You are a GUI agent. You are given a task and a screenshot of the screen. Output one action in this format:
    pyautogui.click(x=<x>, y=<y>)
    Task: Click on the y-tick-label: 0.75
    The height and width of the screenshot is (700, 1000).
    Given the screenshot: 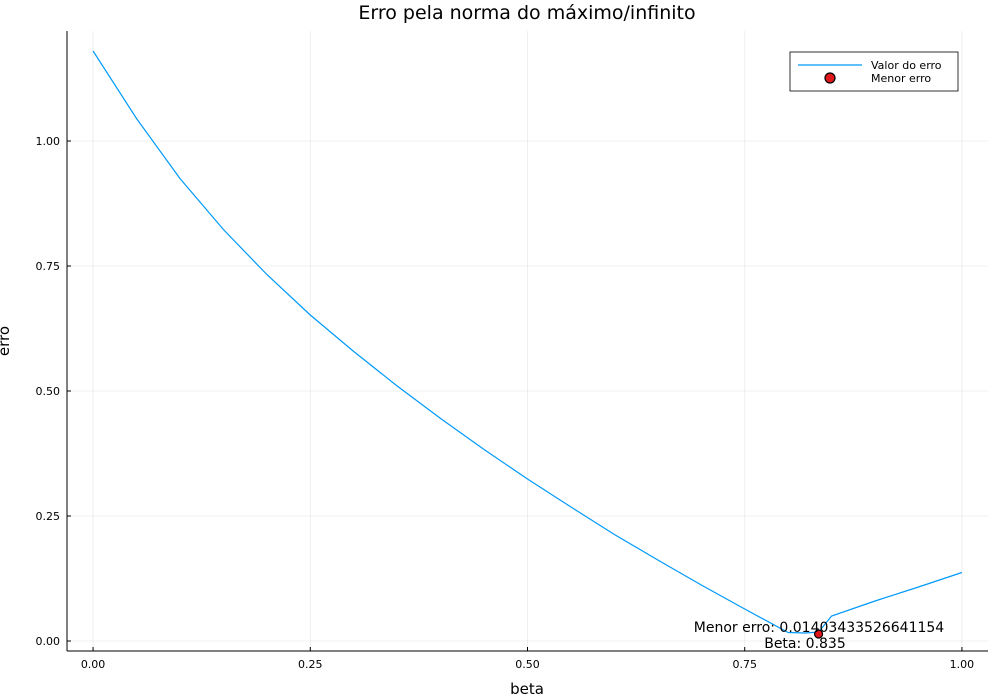 What is the action you would take?
    pyautogui.click(x=48, y=266)
    